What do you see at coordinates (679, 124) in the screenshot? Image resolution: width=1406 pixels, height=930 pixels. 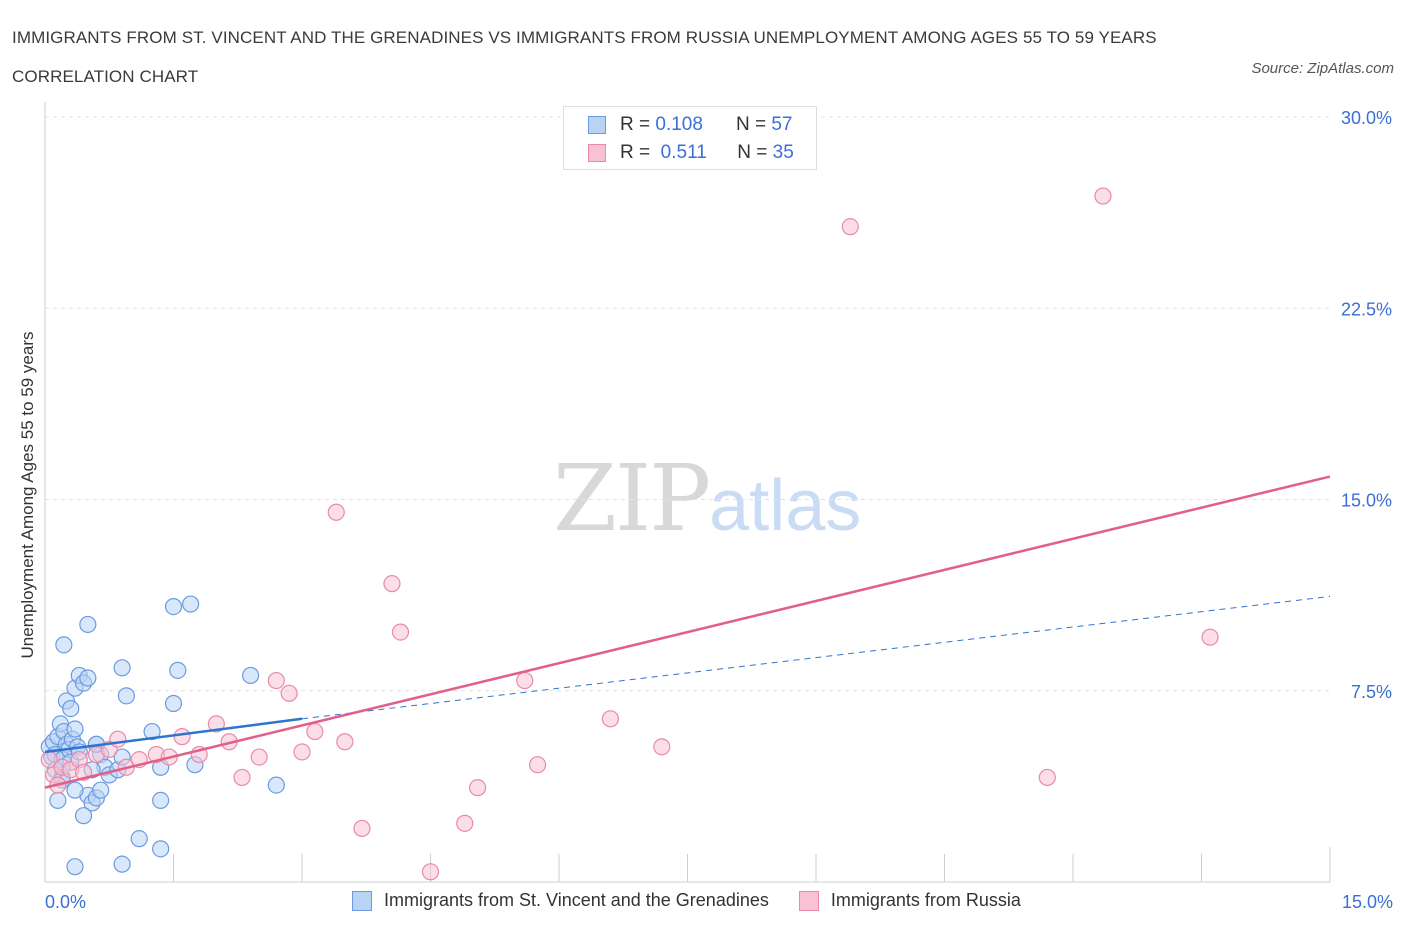 I see `legend-r-value: 0.108` at bounding box center [679, 124].